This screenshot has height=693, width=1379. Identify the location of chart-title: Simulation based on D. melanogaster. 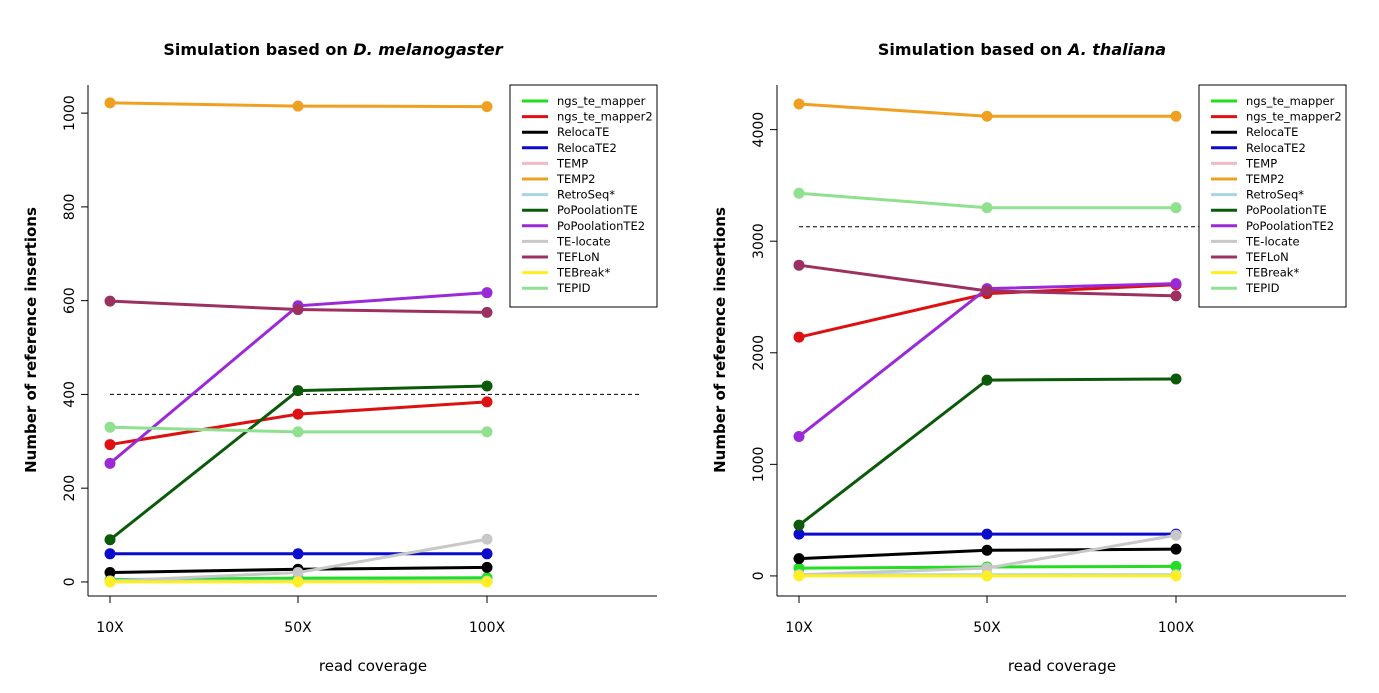
(333, 49).